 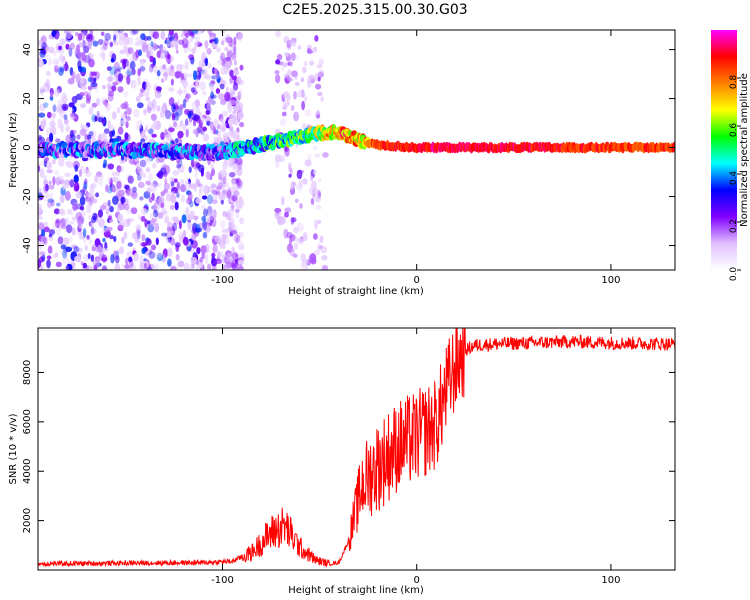 I want to click on y-tick-label: 2000, so click(x=27, y=520).